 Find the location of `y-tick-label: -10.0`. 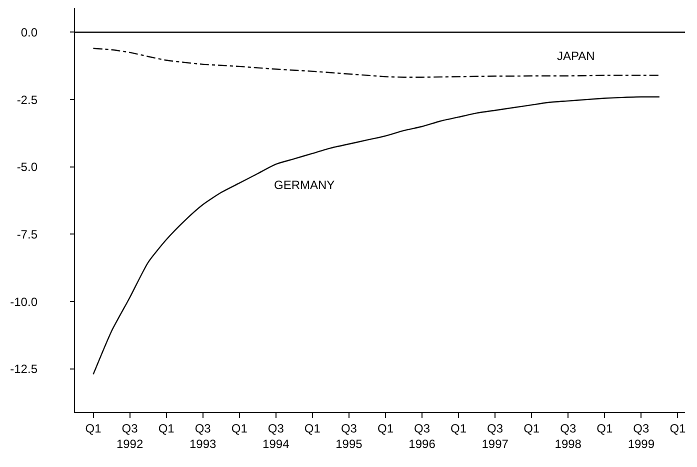

y-tick-label: -10.0 is located at coordinates (24, 301).